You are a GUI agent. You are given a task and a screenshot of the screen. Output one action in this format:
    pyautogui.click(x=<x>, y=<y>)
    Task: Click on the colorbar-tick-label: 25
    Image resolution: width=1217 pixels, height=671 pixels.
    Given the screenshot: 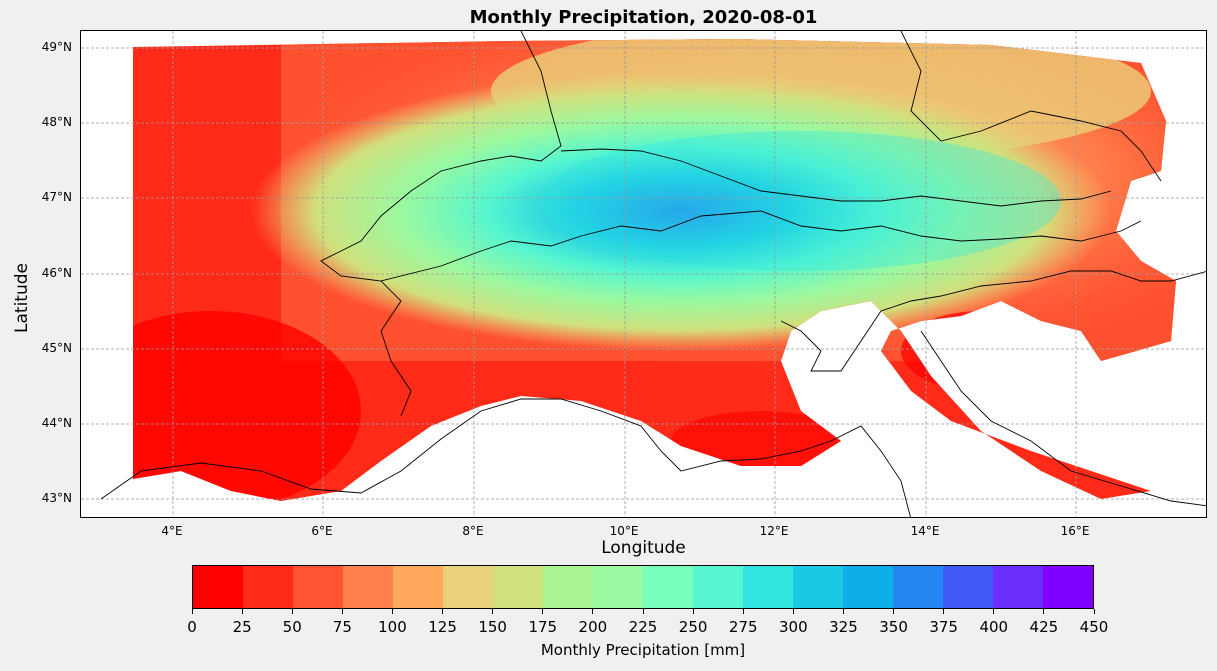 What is the action you would take?
    pyautogui.click(x=242, y=627)
    